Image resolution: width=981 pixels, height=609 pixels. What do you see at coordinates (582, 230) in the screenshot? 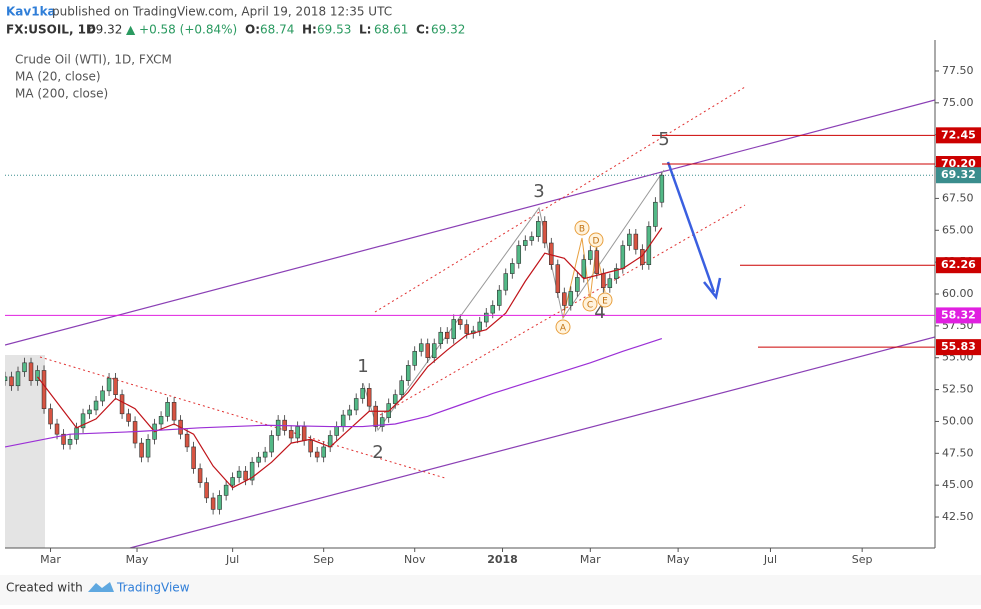
I see `subwave-label: B` at bounding box center [582, 230].